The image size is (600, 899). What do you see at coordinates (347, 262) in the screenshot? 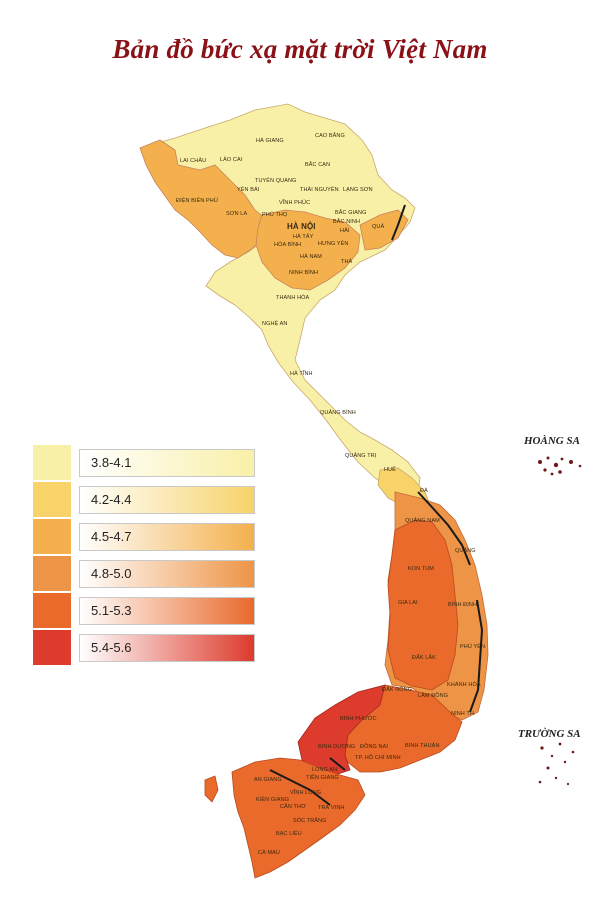
I see `label-thai-binh: THÁ` at bounding box center [347, 262].